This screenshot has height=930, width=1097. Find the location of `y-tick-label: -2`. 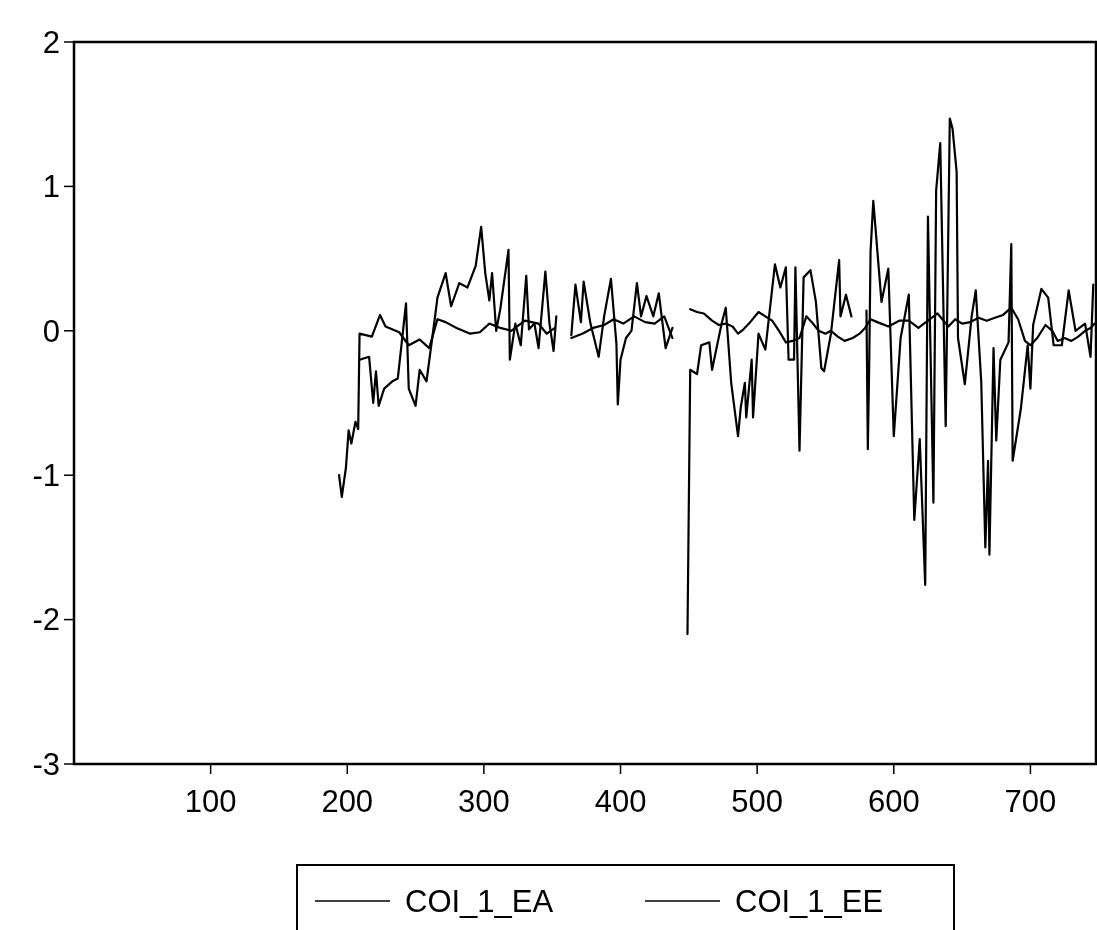

y-tick-label: -2 is located at coordinates (46, 620).